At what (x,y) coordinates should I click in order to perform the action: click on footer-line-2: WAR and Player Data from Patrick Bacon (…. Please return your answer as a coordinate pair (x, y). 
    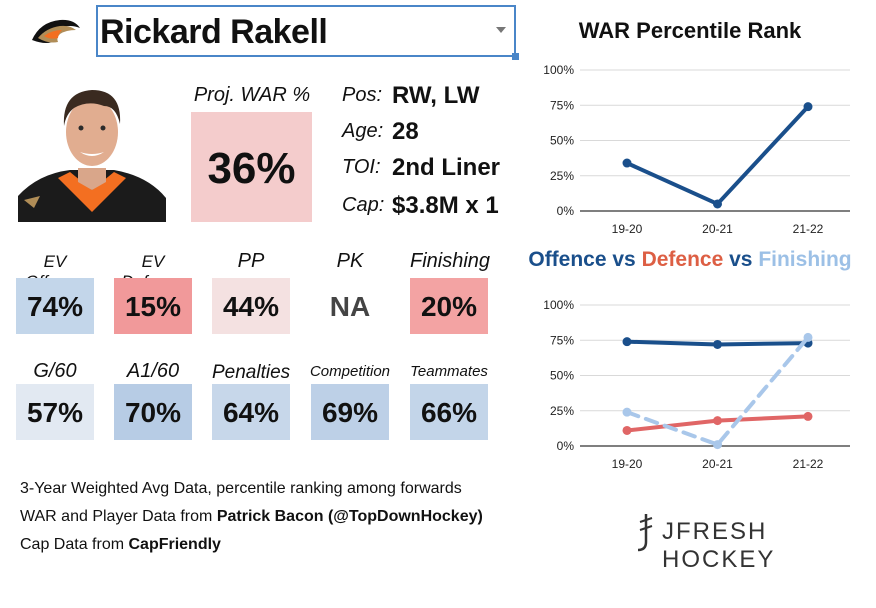
    Looking at the image, I should click on (251, 517).